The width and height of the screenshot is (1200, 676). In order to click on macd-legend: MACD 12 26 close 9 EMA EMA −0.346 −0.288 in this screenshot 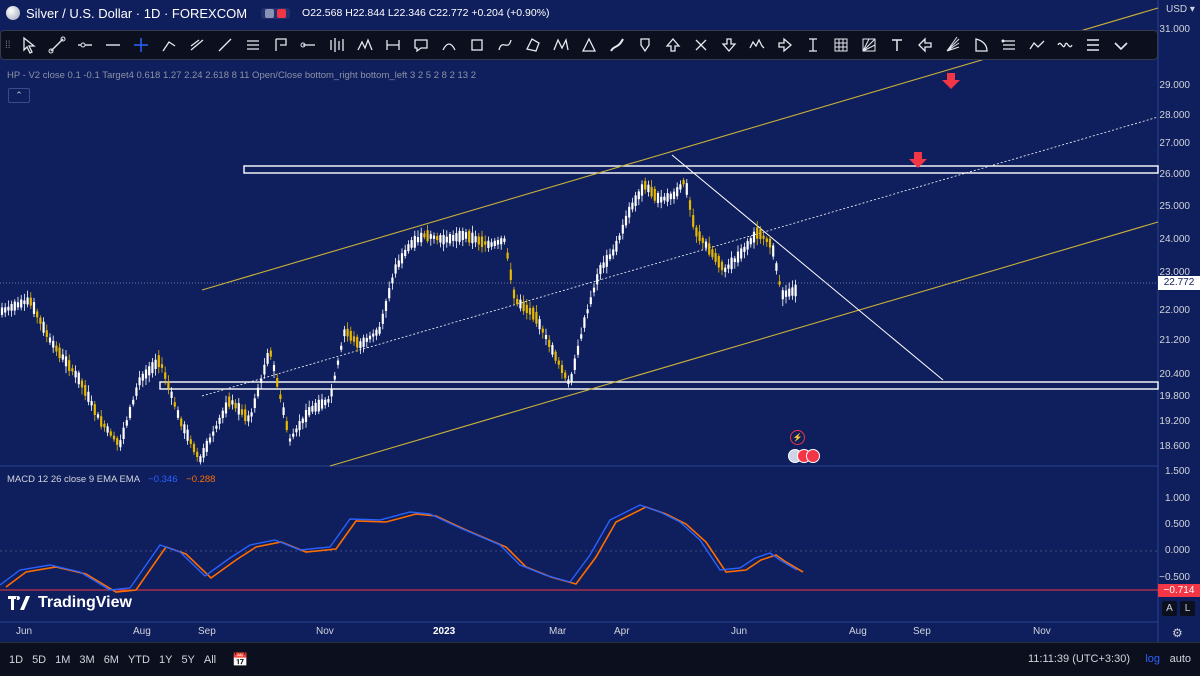, I will do `click(111, 479)`.